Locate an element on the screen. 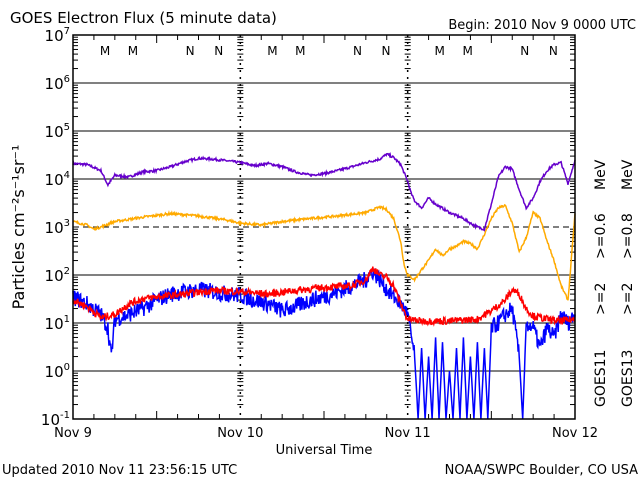 The height and width of the screenshot is (484, 640). legend-goes11-06mev: >=0.6 is located at coordinates (601, 236).